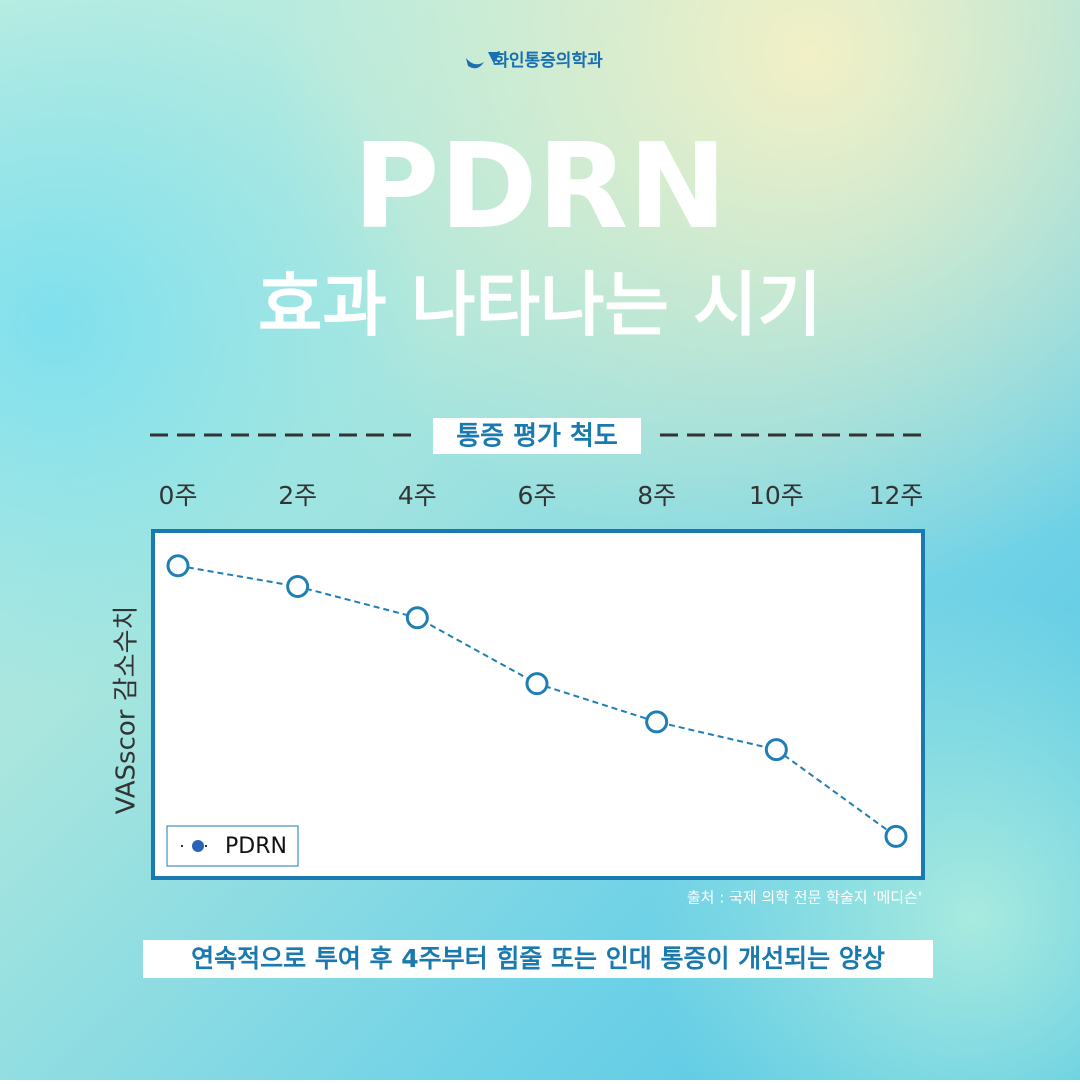 This screenshot has width=1080, height=1084. I want to click on x-tick-label: 10주, so click(776, 495).